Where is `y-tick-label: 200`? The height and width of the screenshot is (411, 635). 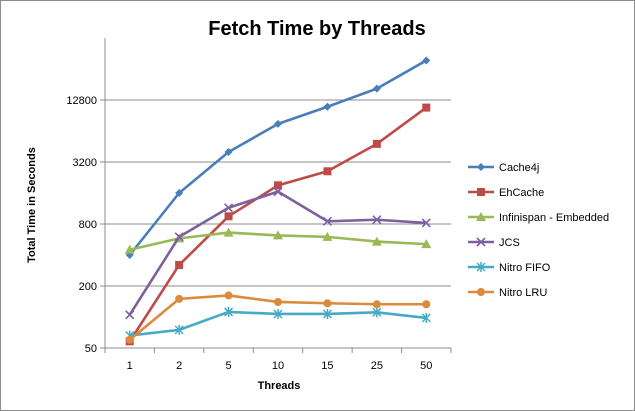
y-tick-label: 200 is located at coordinates (88, 287).